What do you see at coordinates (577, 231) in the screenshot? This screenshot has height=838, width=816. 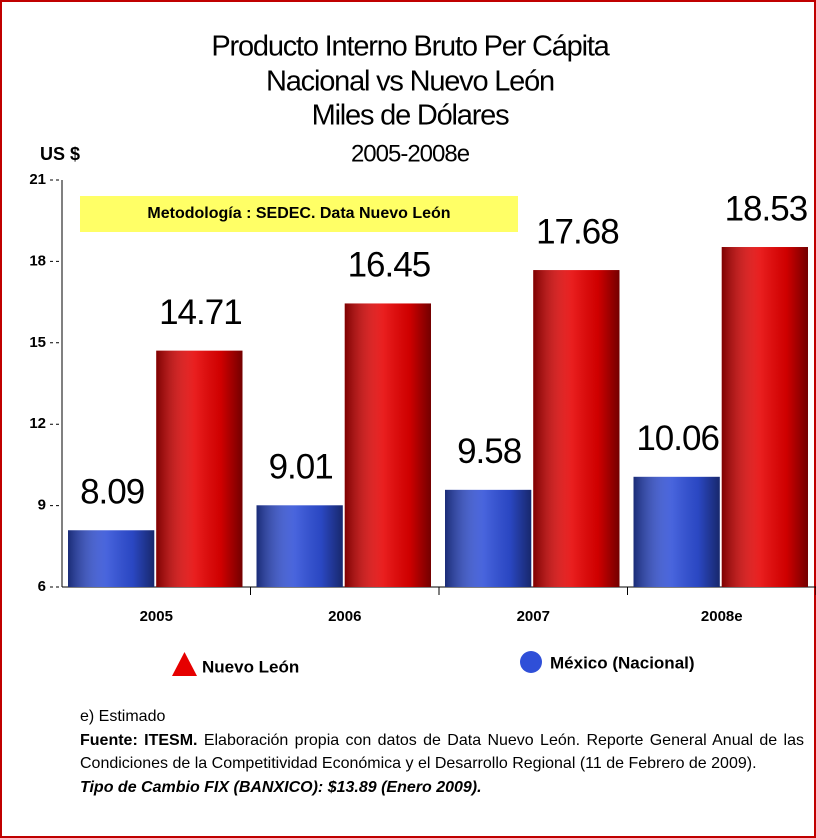 I see `value-label: 17.68` at bounding box center [577, 231].